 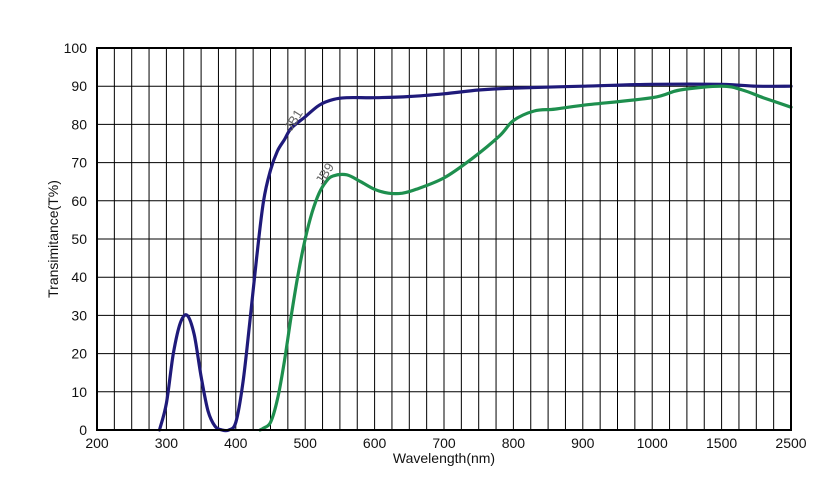 What do you see at coordinates (167, 443) in the screenshot?
I see `x-tick-label: 300` at bounding box center [167, 443].